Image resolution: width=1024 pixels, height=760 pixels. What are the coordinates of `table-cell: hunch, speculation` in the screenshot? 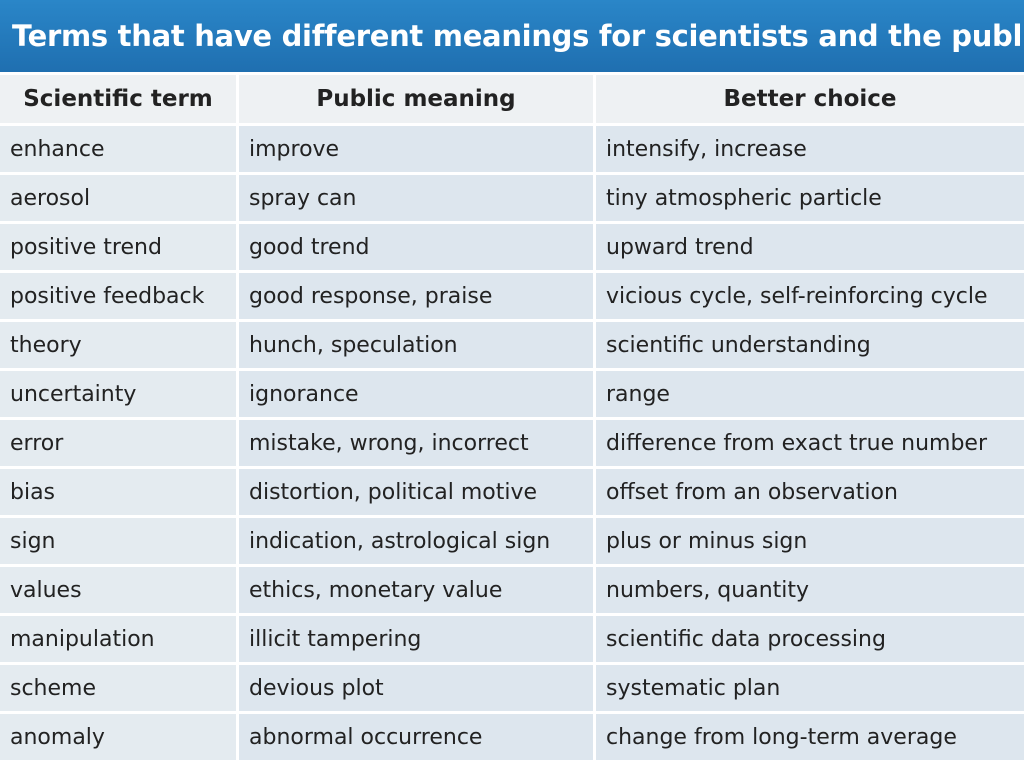 It's located at (416, 345).